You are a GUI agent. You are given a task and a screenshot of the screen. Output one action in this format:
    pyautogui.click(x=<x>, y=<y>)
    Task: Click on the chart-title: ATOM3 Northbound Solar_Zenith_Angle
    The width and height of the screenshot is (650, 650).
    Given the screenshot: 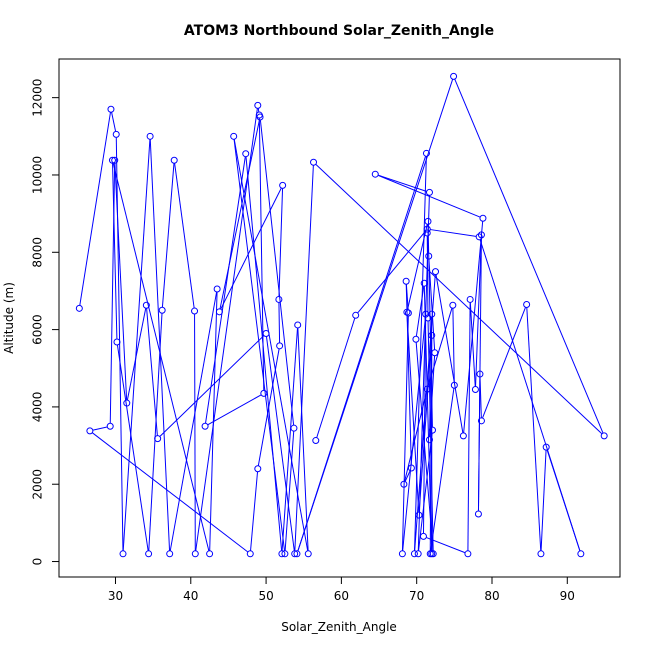 What is the action you would take?
    pyautogui.click(x=339, y=31)
    